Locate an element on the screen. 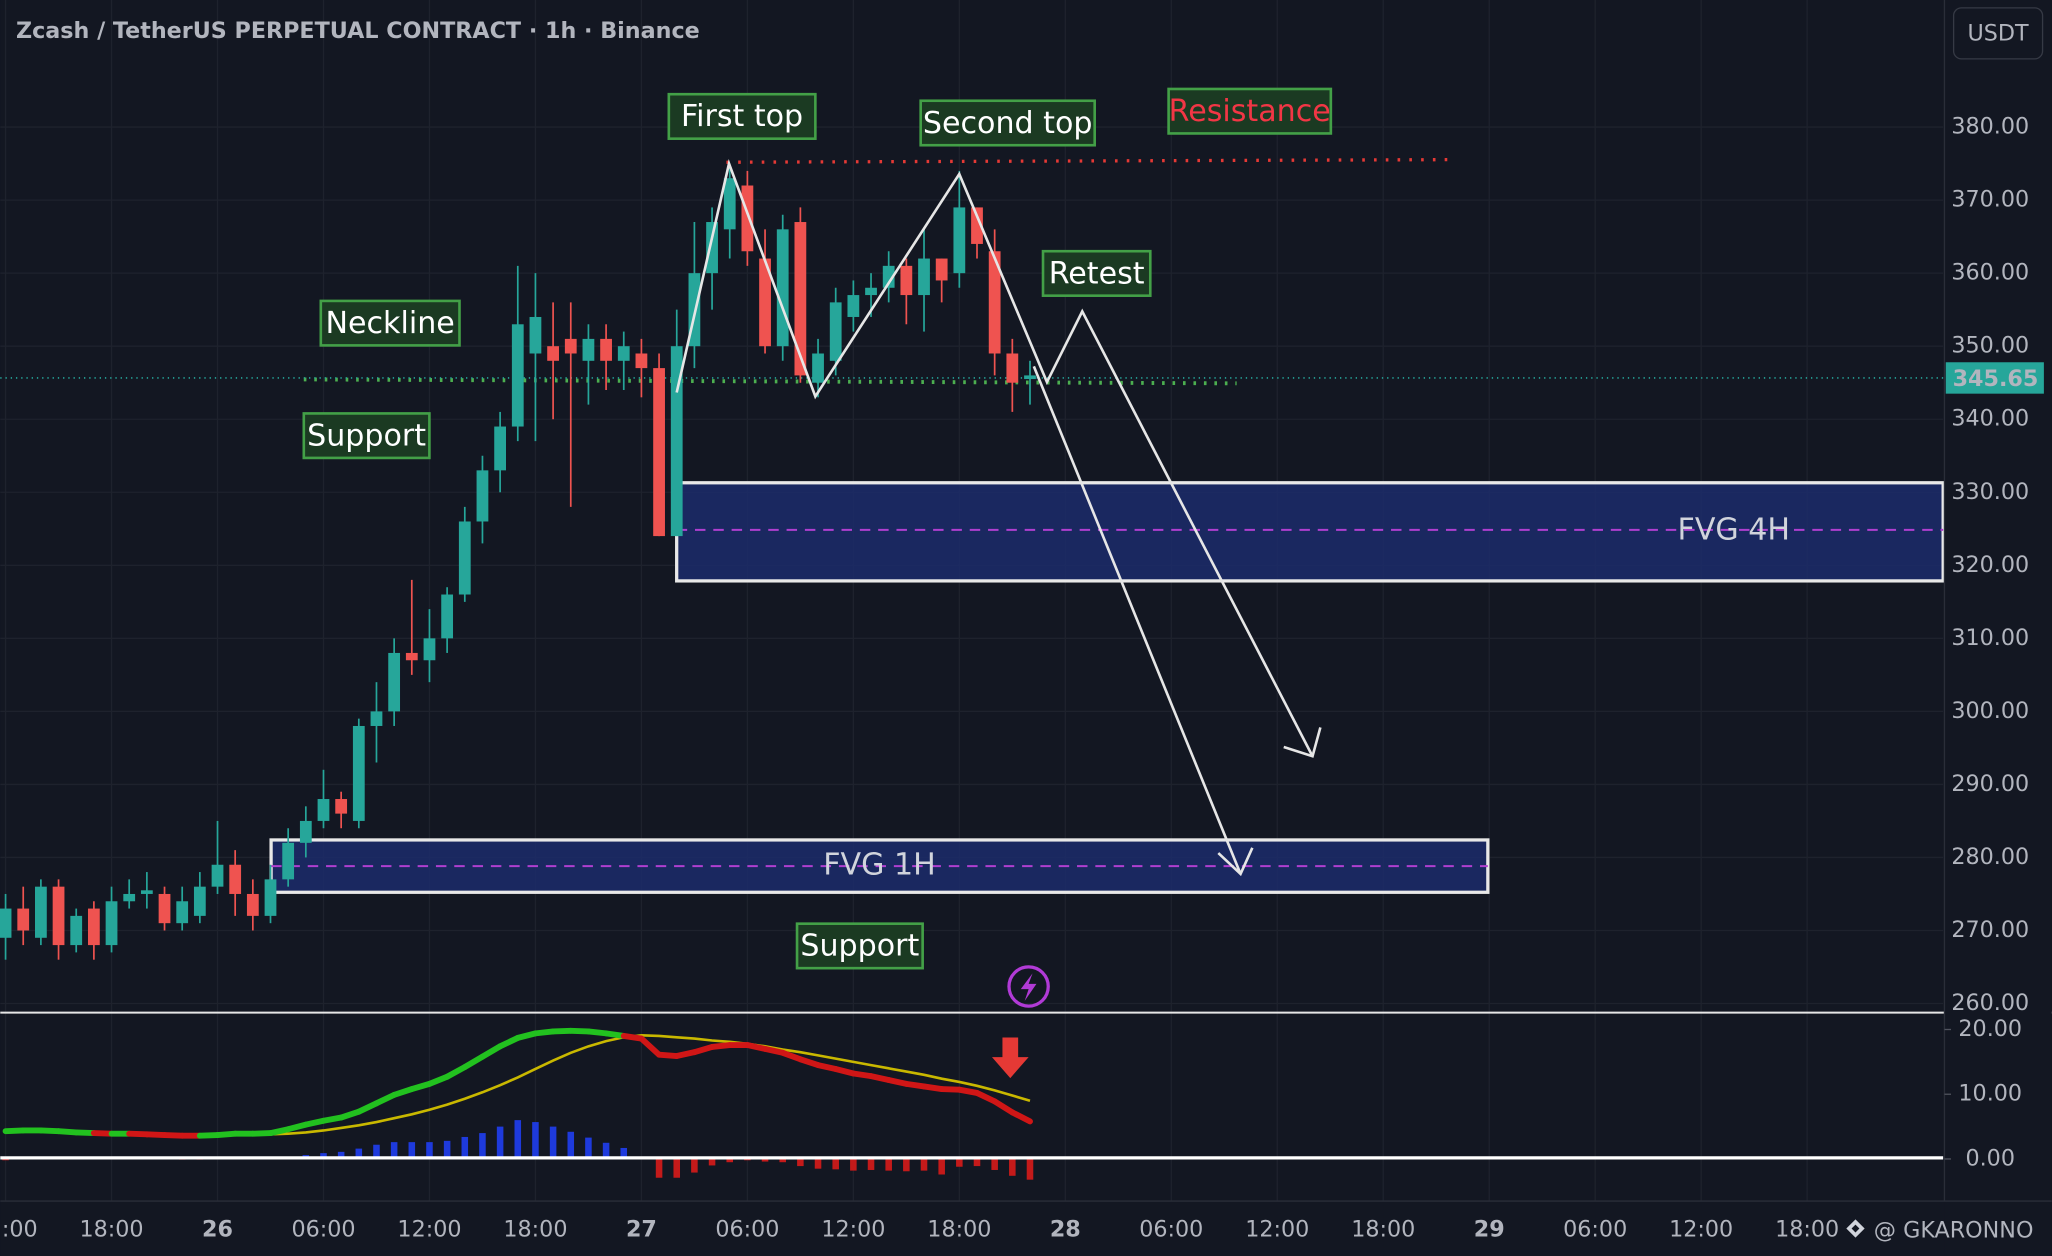  currency-button is located at coordinates (1998, 33).